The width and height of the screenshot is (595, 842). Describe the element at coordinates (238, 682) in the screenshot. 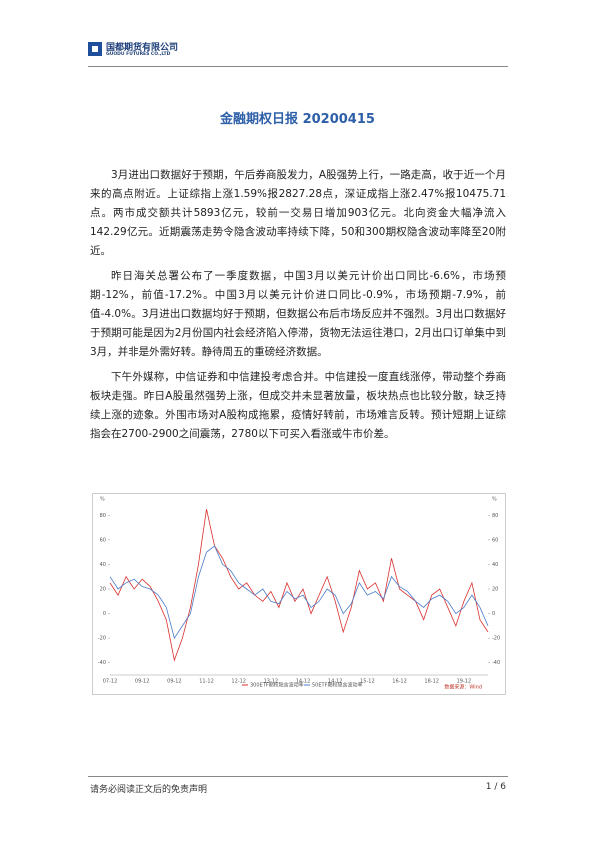

I see `x-tick-label: 12-12` at that location.